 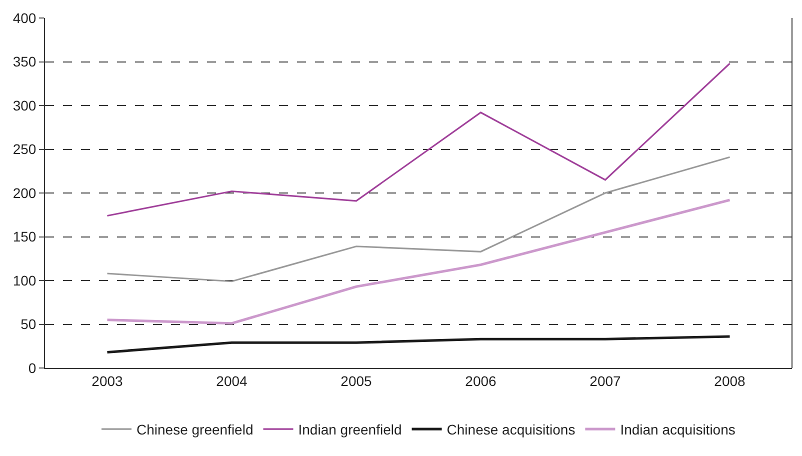 I want to click on x-tick-label: 2006, so click(x=481, y=380).